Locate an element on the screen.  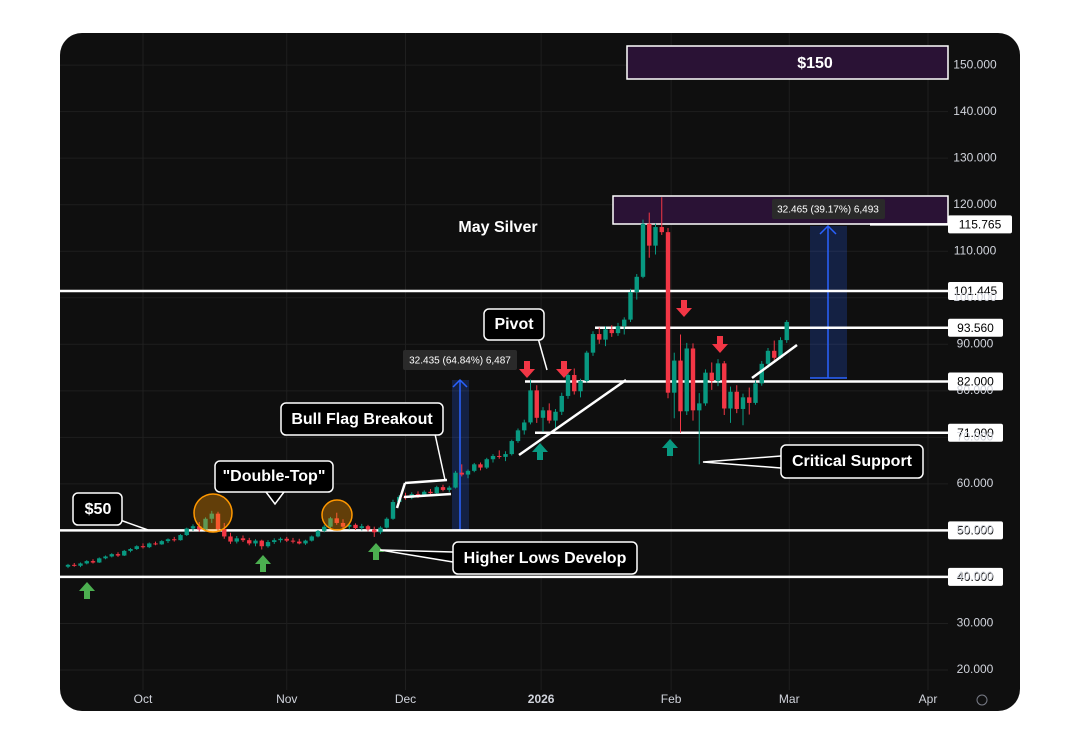
y-tick-label: 100.000 is located at coordinates (975, 297).